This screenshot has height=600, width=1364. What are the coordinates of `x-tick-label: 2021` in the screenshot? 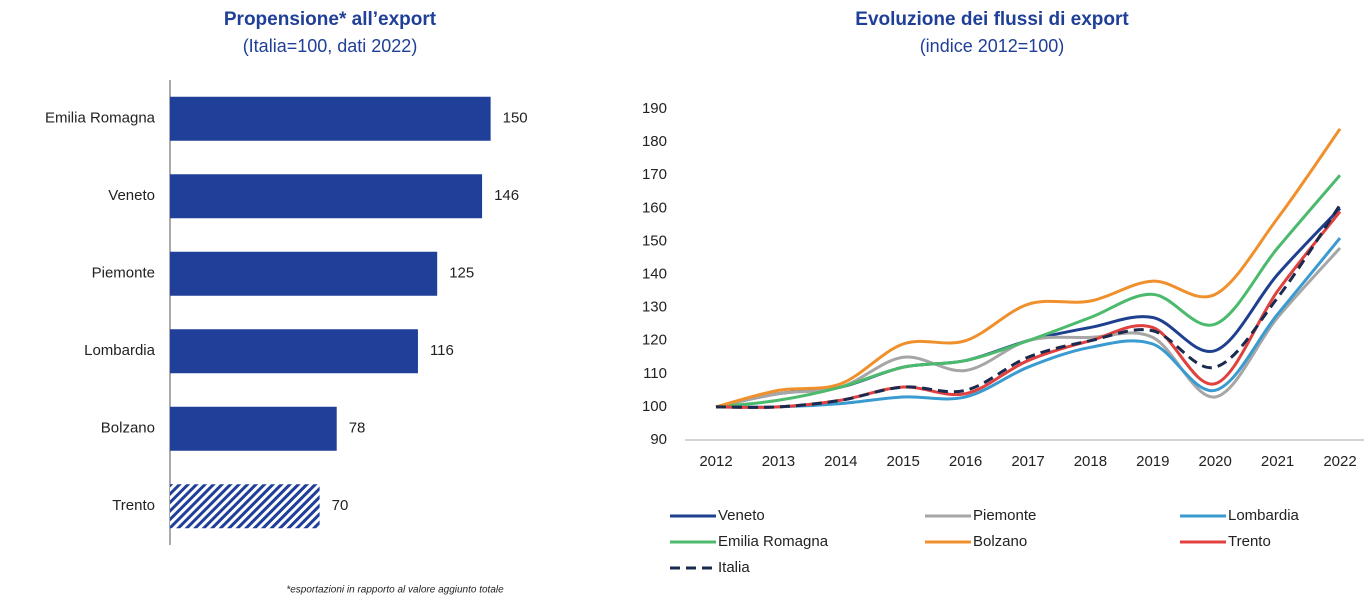 It's located at (1277, 461).